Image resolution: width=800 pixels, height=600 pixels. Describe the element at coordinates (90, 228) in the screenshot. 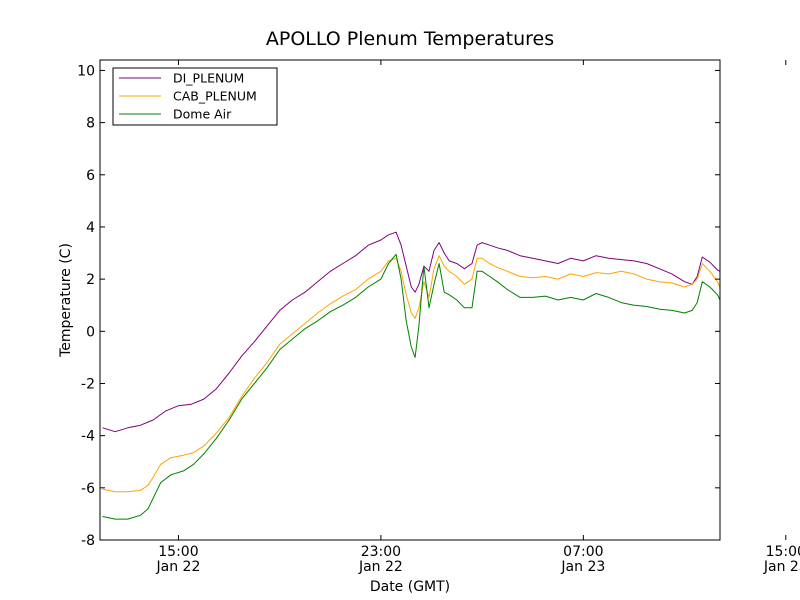

I see `y-tick-label: 4` at that location.